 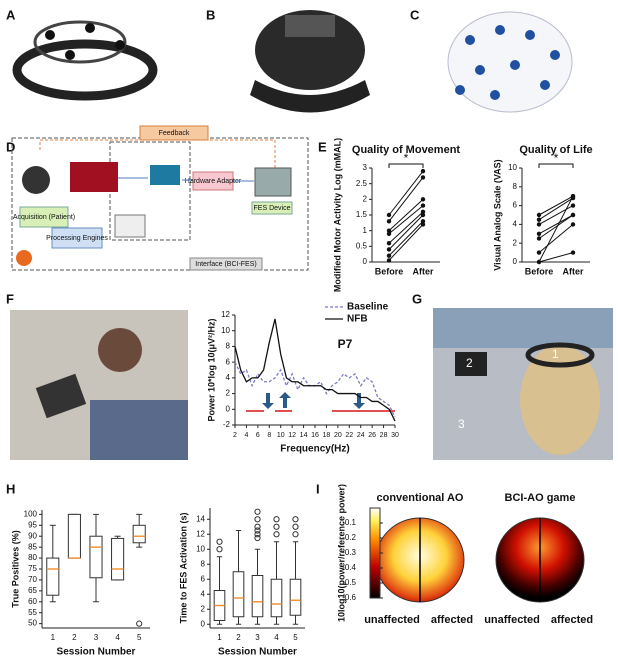 What do you see at coordinates (510, 62) in the screenshot?
I see `photo-cap-c` at bounding box center [510, 62].